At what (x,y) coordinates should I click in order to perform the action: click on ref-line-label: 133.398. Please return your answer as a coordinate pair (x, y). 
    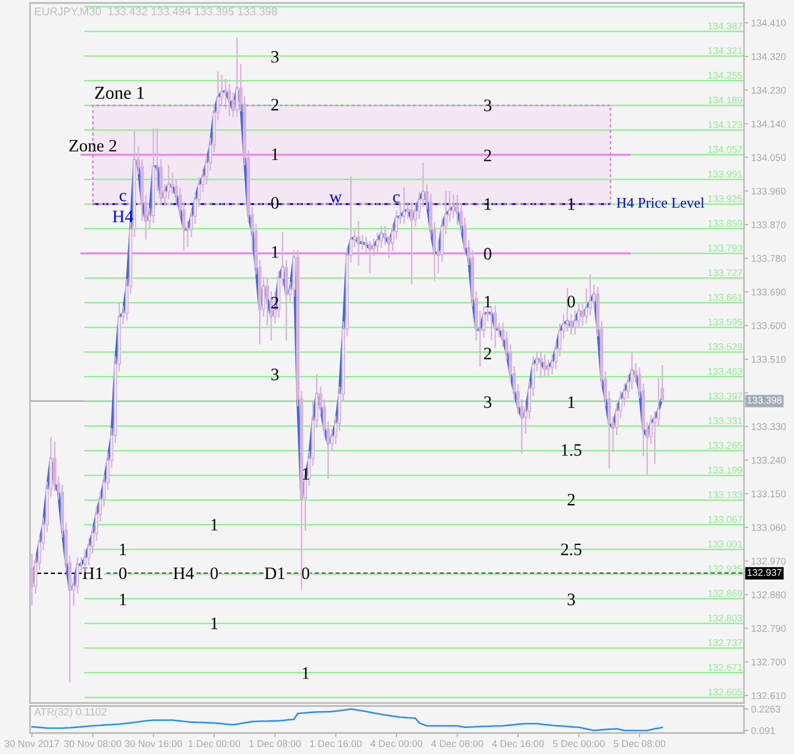
    Looking at the image, I should click on (765, 400).